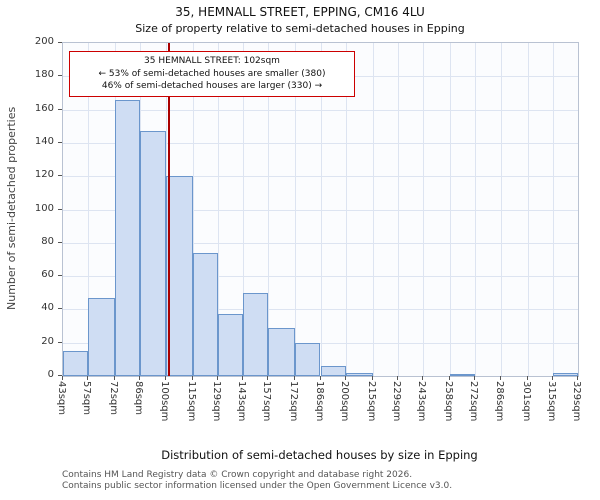 This screenshot has width=600, height=500. What do you see at coordinates (44, 108) in the screenshot?
I see `y-tick-label: 160` at bounding box center [44, 108].